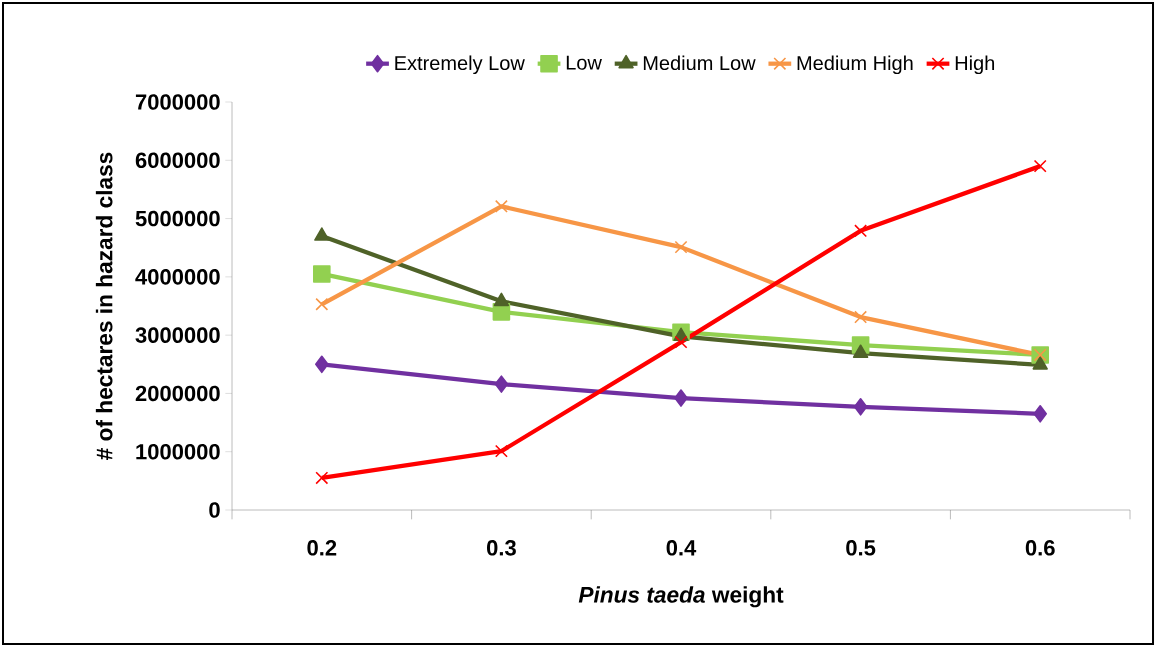 The height and width of the screenshot is (647, 1156). What do you see at coordinates (177, 277) in the screenshot?
I see `y-tick-label: 4000000` at bounding box center [177, 277].